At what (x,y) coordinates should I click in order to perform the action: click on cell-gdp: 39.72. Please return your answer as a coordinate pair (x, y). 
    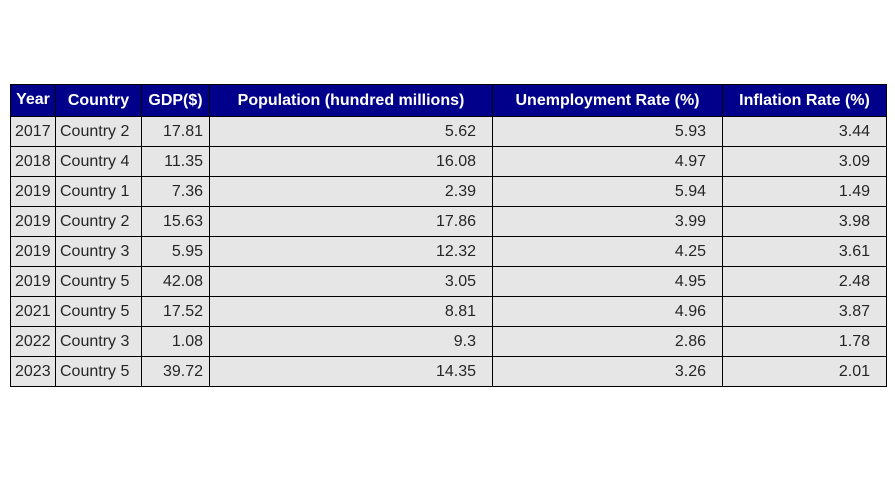
    Looking at the image, I should click on (175, 371).